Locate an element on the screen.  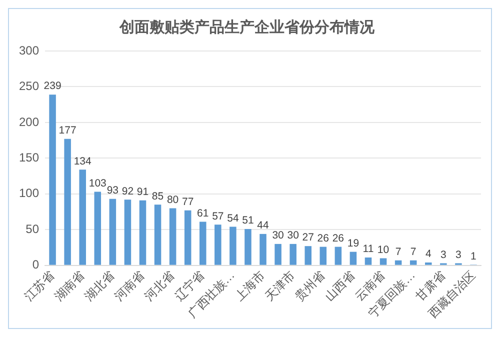
chart-title: 创面敷贴类产品生产企业省份分布情况 is located at coordinates (247, 27).